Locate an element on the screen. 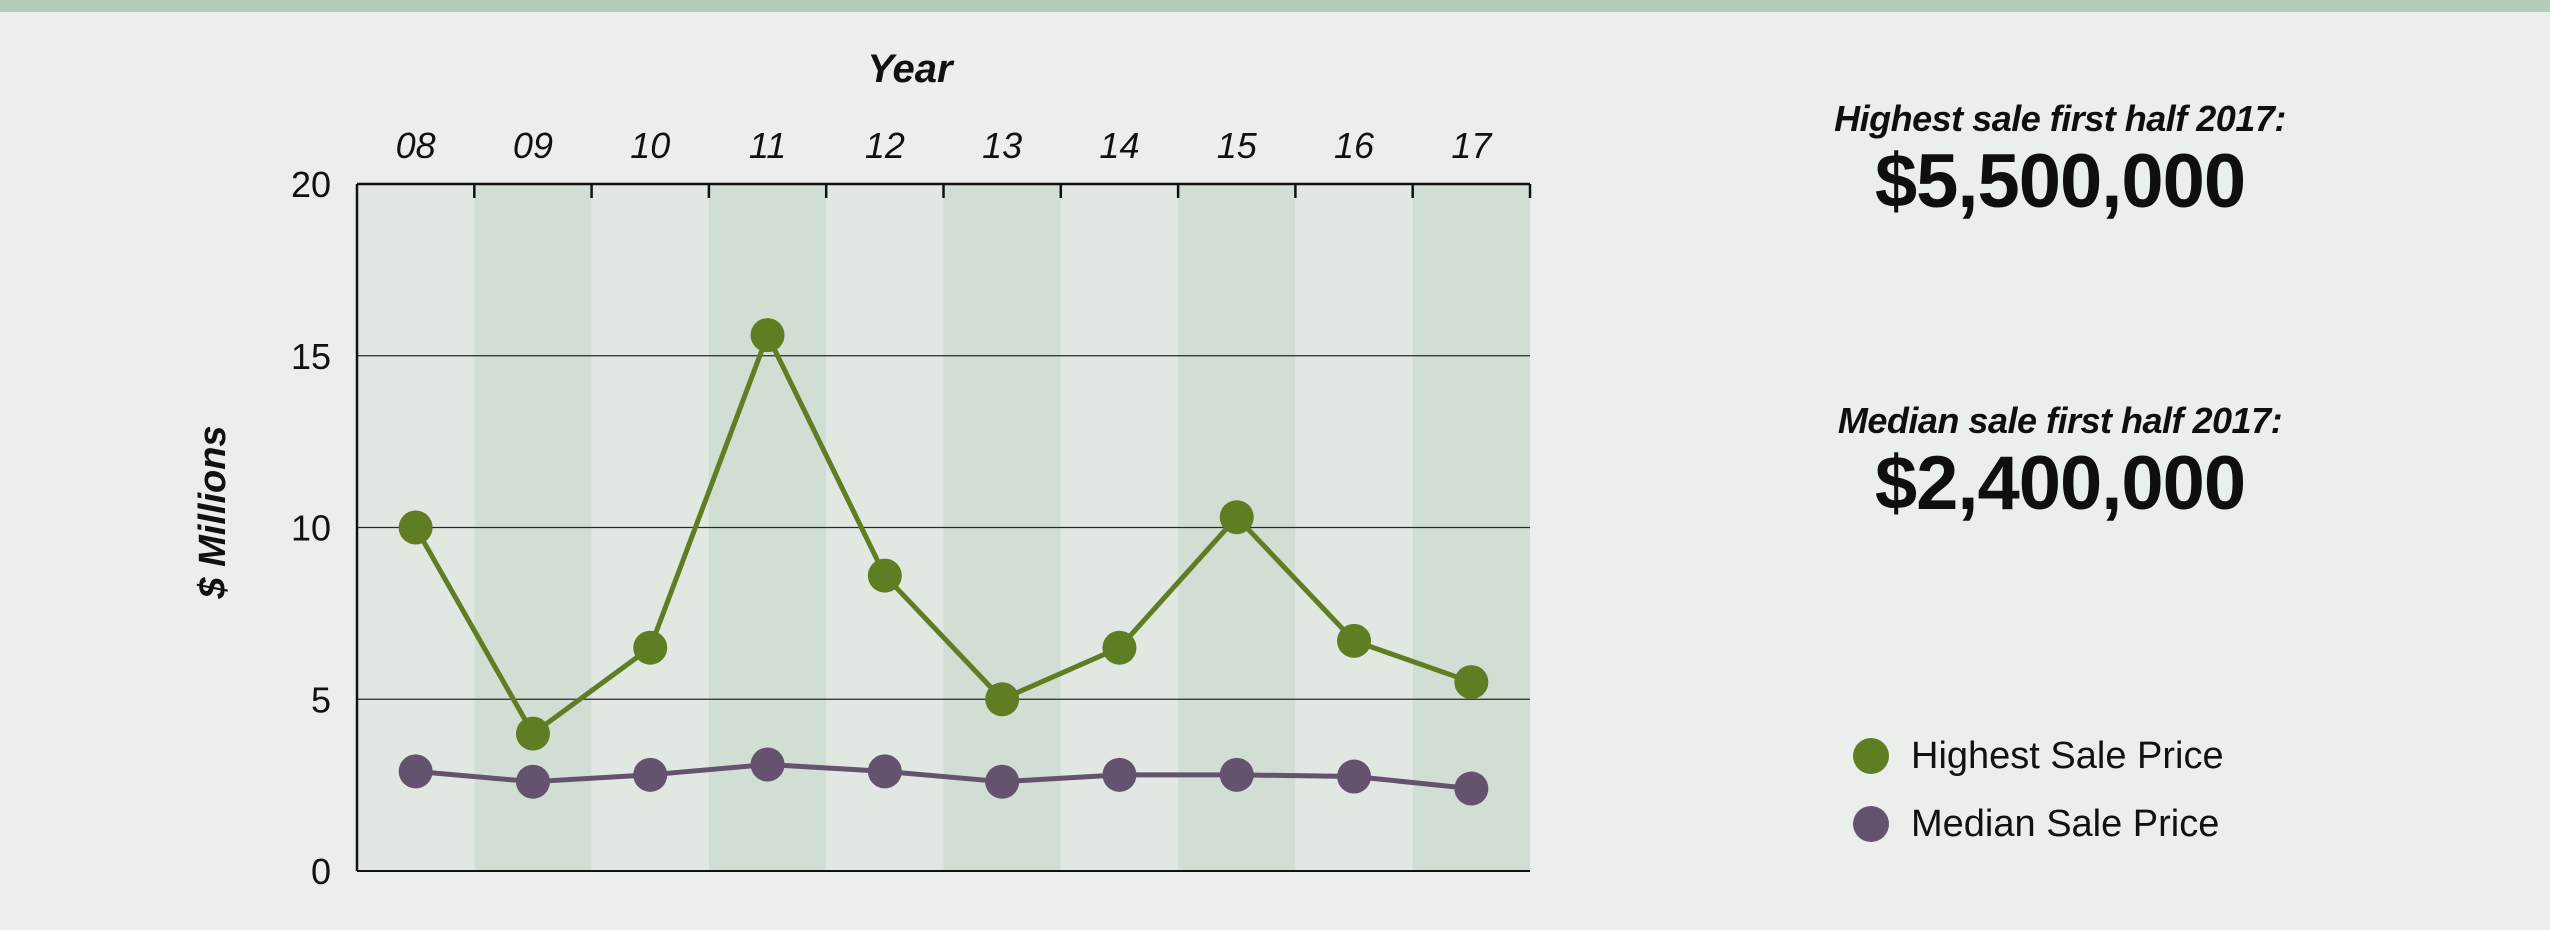 Image resolution: width=2550 pixels, height=930 pixels. legend-item-highest: Highest Sale Price is located at coordinates (2038, 756).